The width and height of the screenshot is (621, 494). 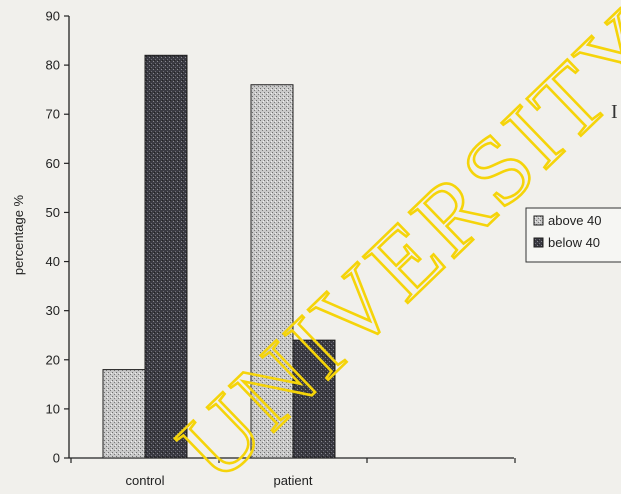 What do you see at coordinates (53, 261) in the screenshot?
I see `y-tick-label: 40` at bounding box center [53, 261].